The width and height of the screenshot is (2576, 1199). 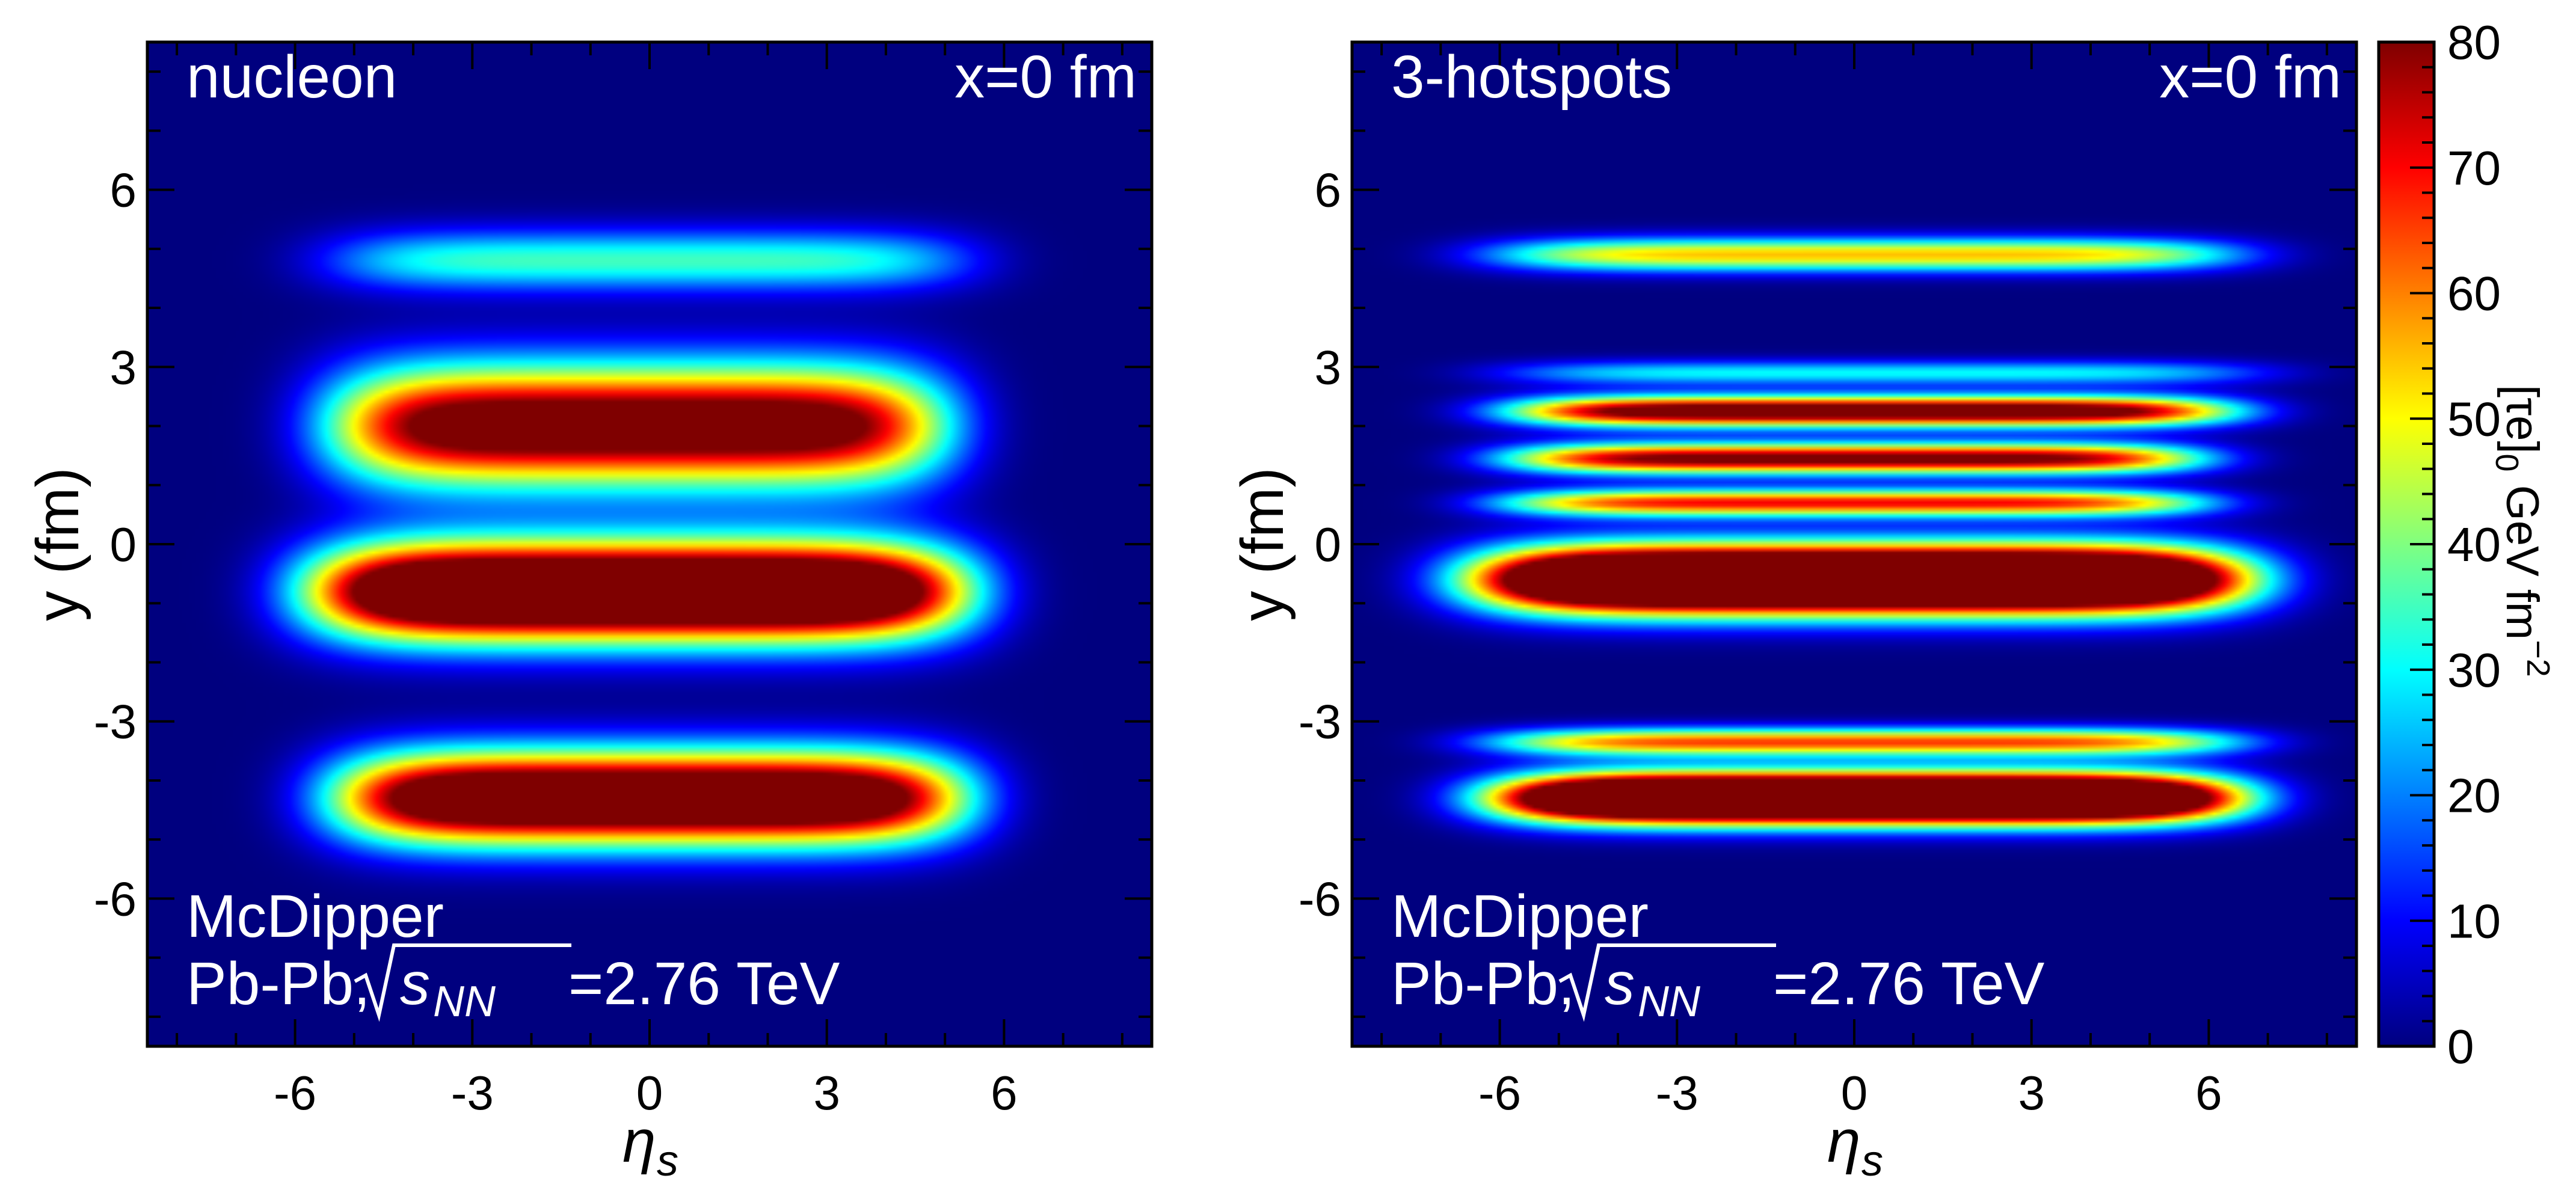 What do you see at coordinates (2474, 168) in the screenshot?
I see `colorbar-tick-label: 70` at bounding box center [2474, 168].